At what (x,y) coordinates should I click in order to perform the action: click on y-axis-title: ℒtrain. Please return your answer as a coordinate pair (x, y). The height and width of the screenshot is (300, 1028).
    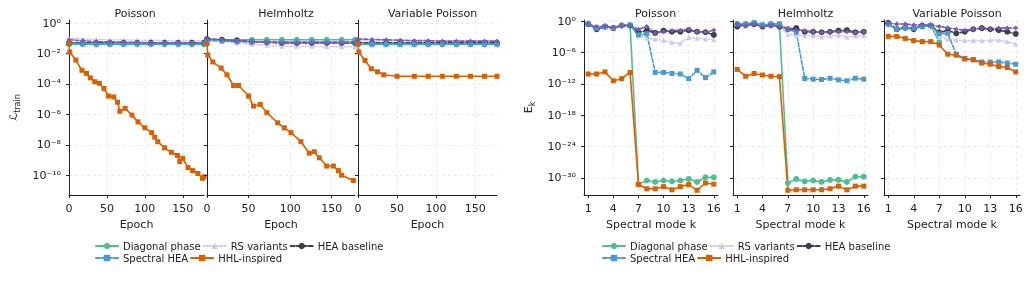
    Looking at the image, I should click on (14, 107).